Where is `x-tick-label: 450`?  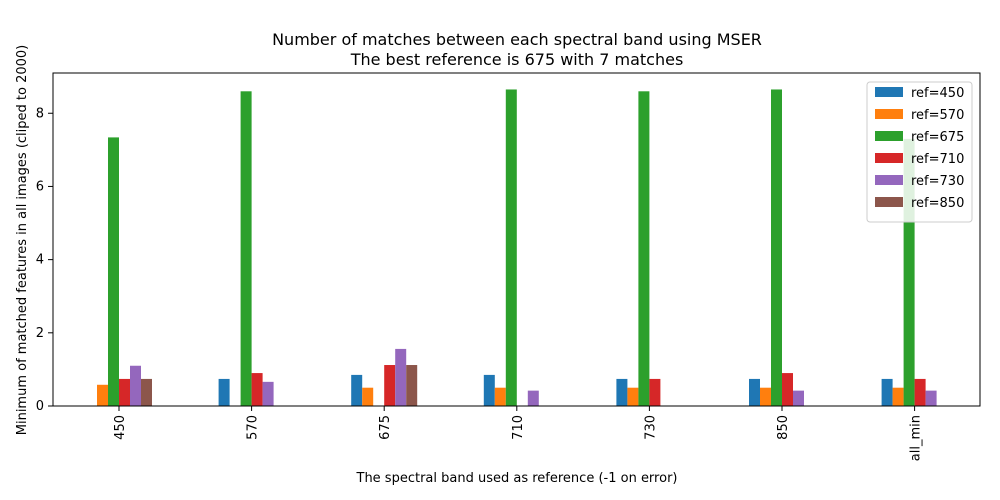 x-tick-label: 450 is located at coordinates (120, 427).